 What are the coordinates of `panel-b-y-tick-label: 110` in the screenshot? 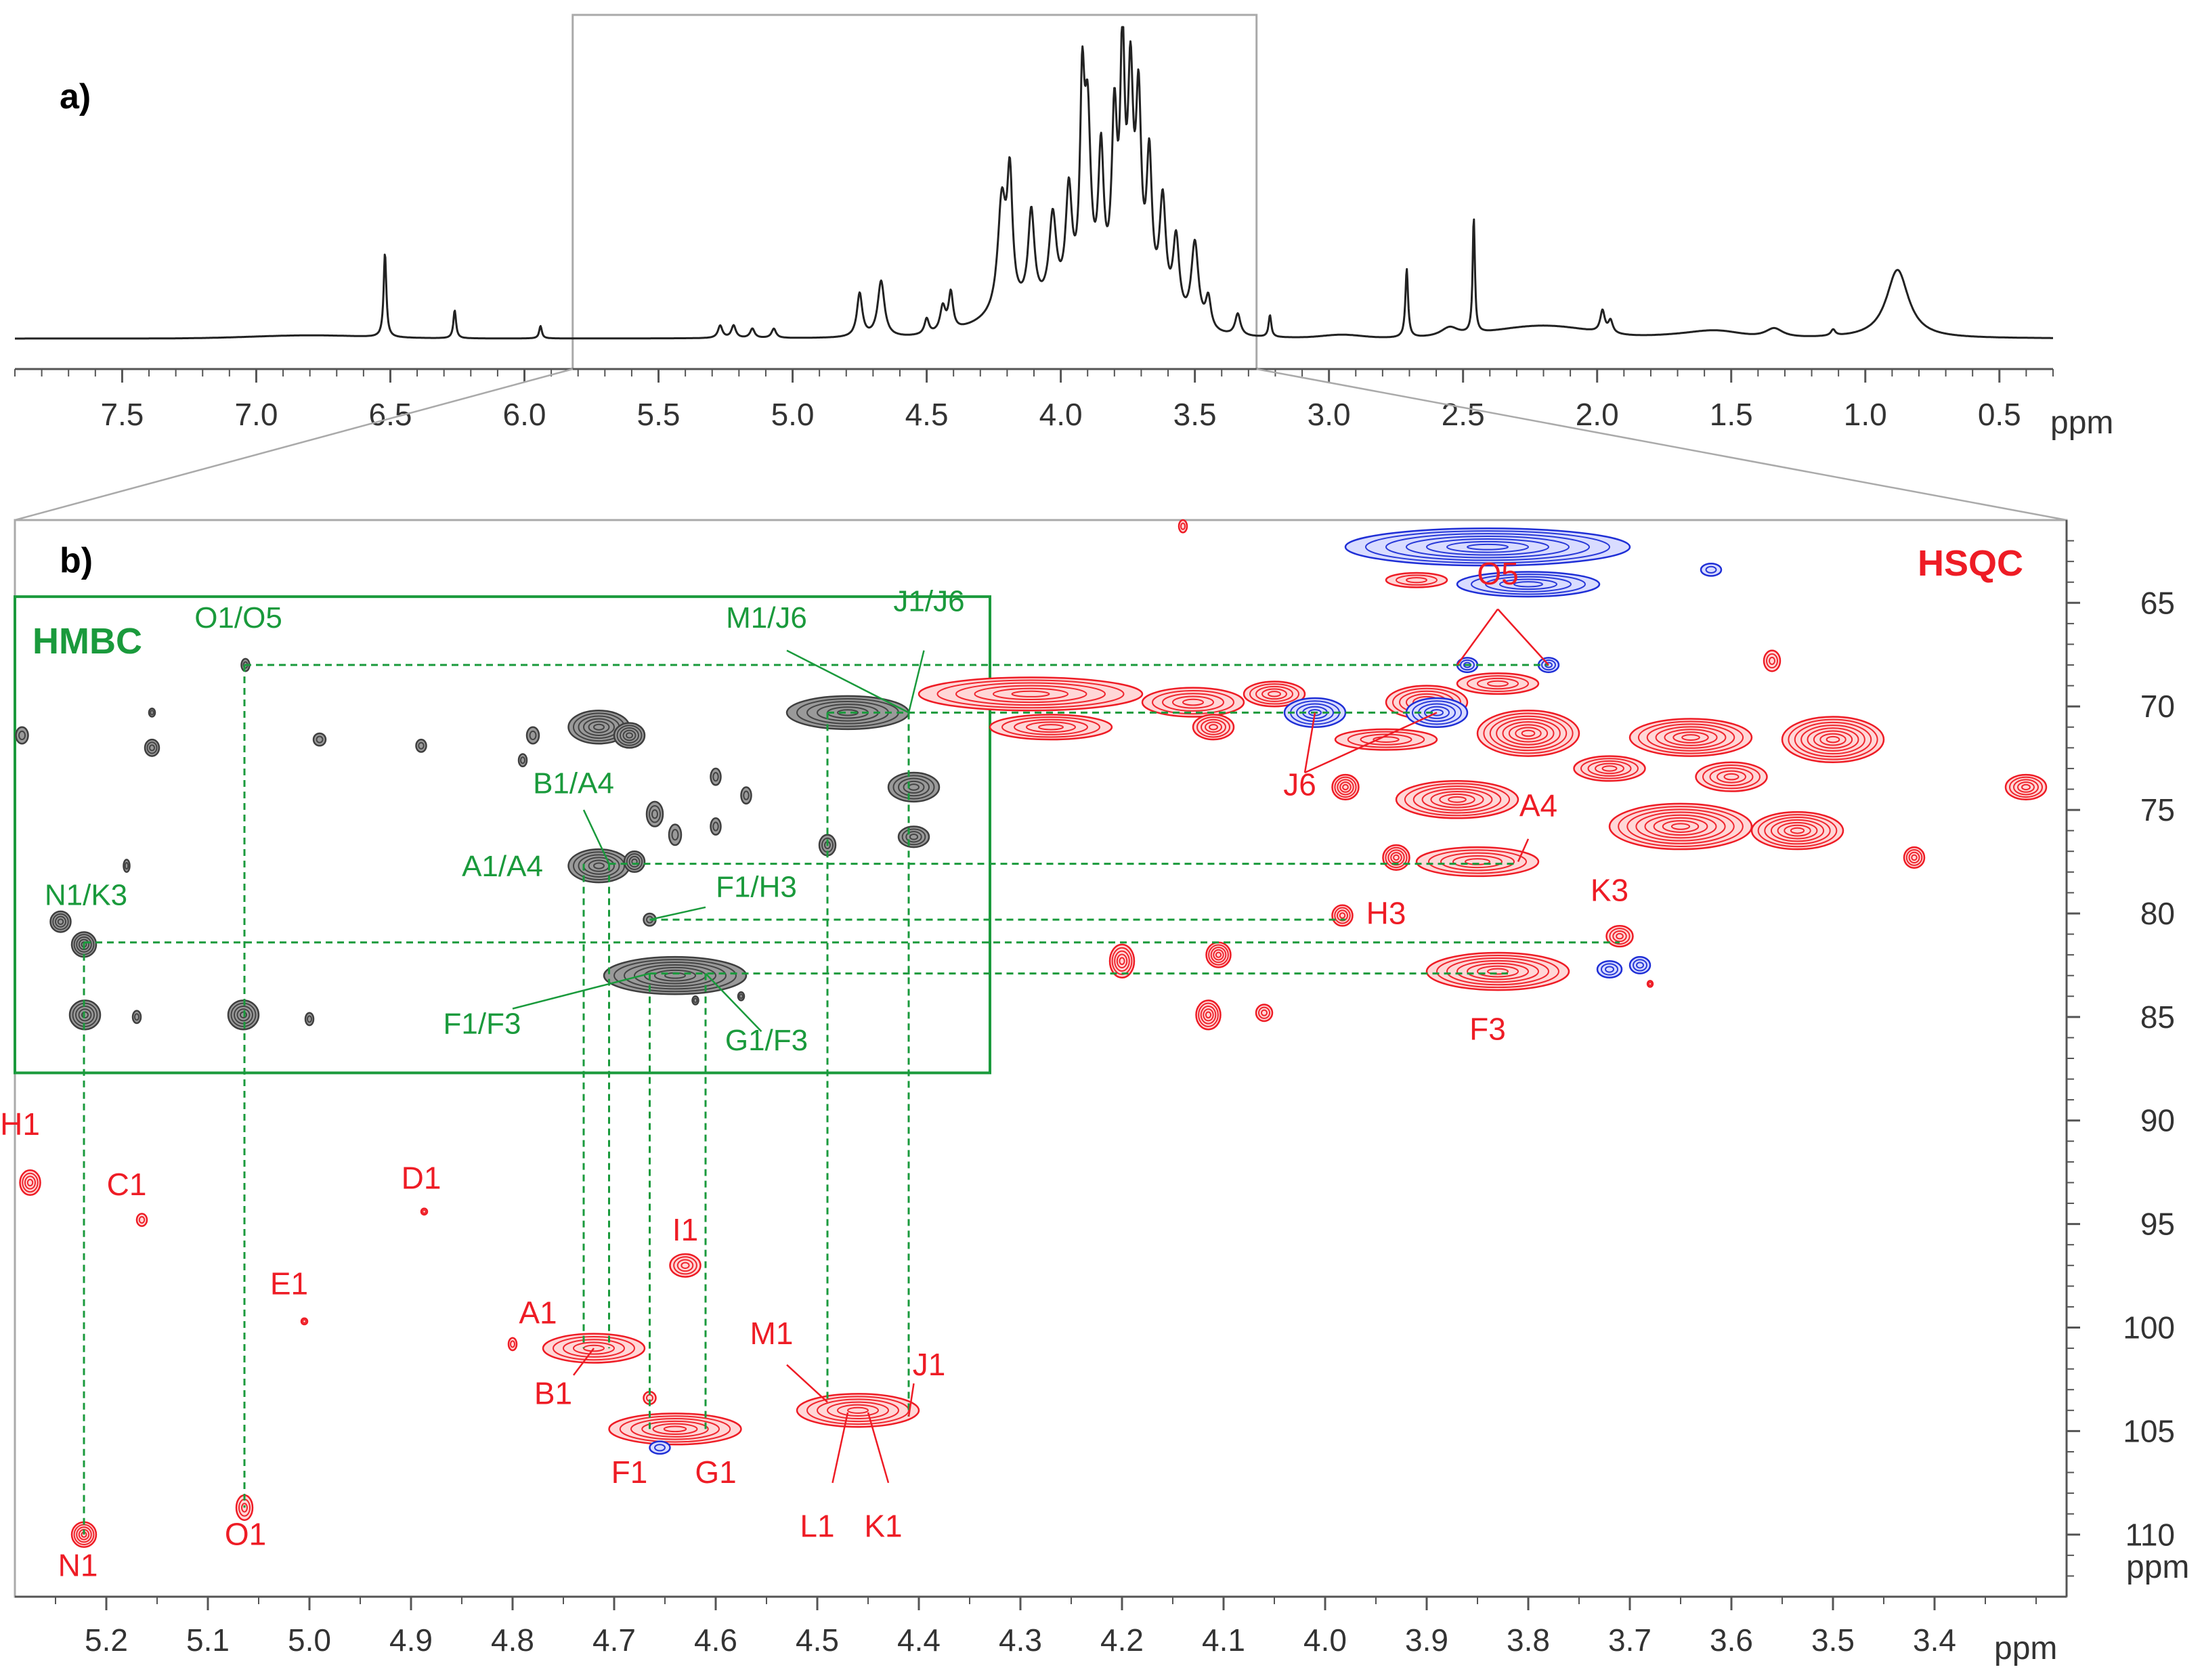 It's located at (2150, 1534).